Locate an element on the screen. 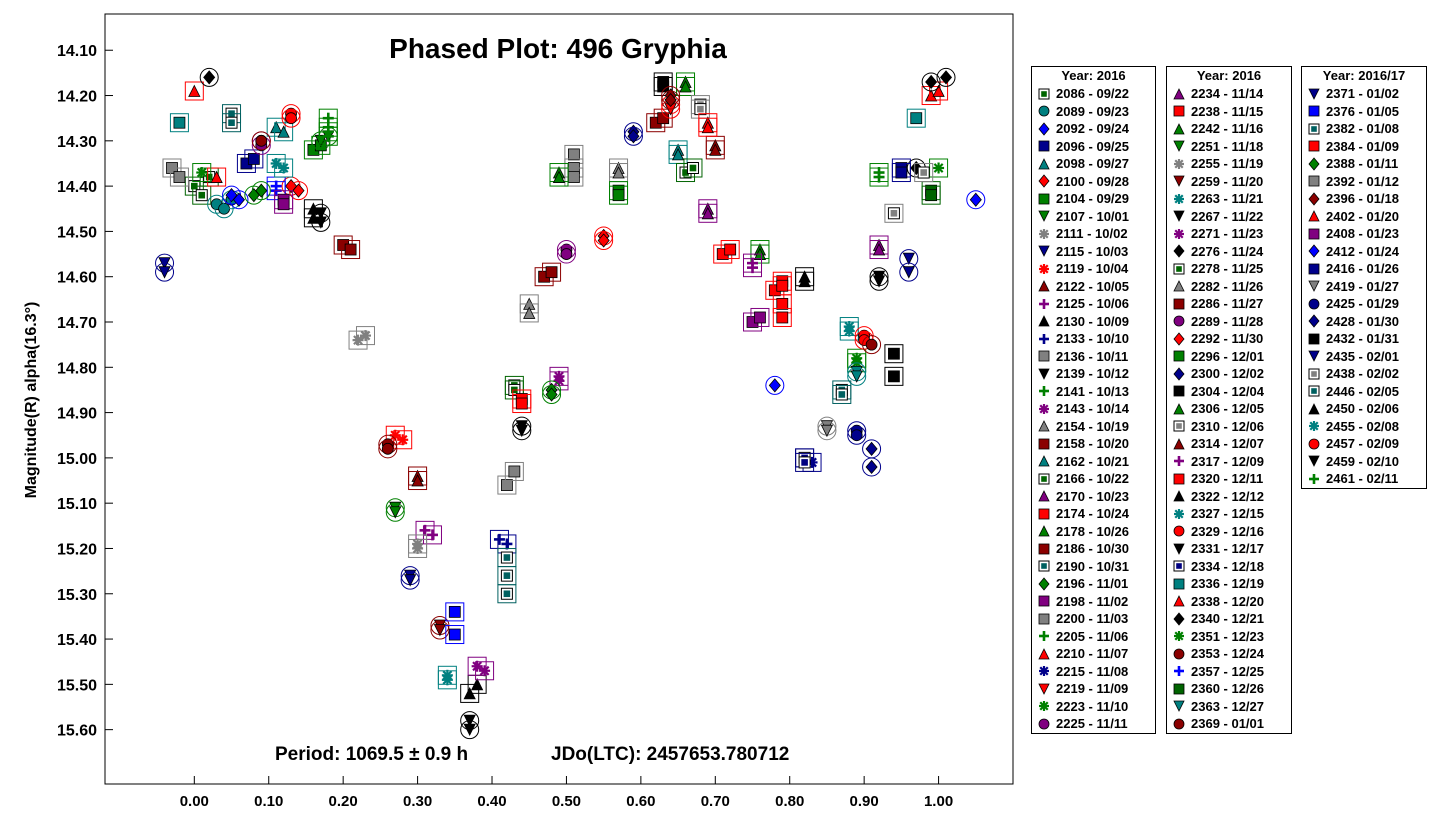  legend-item: 2392 - 01/12 is located at coordinates (1364, 182).